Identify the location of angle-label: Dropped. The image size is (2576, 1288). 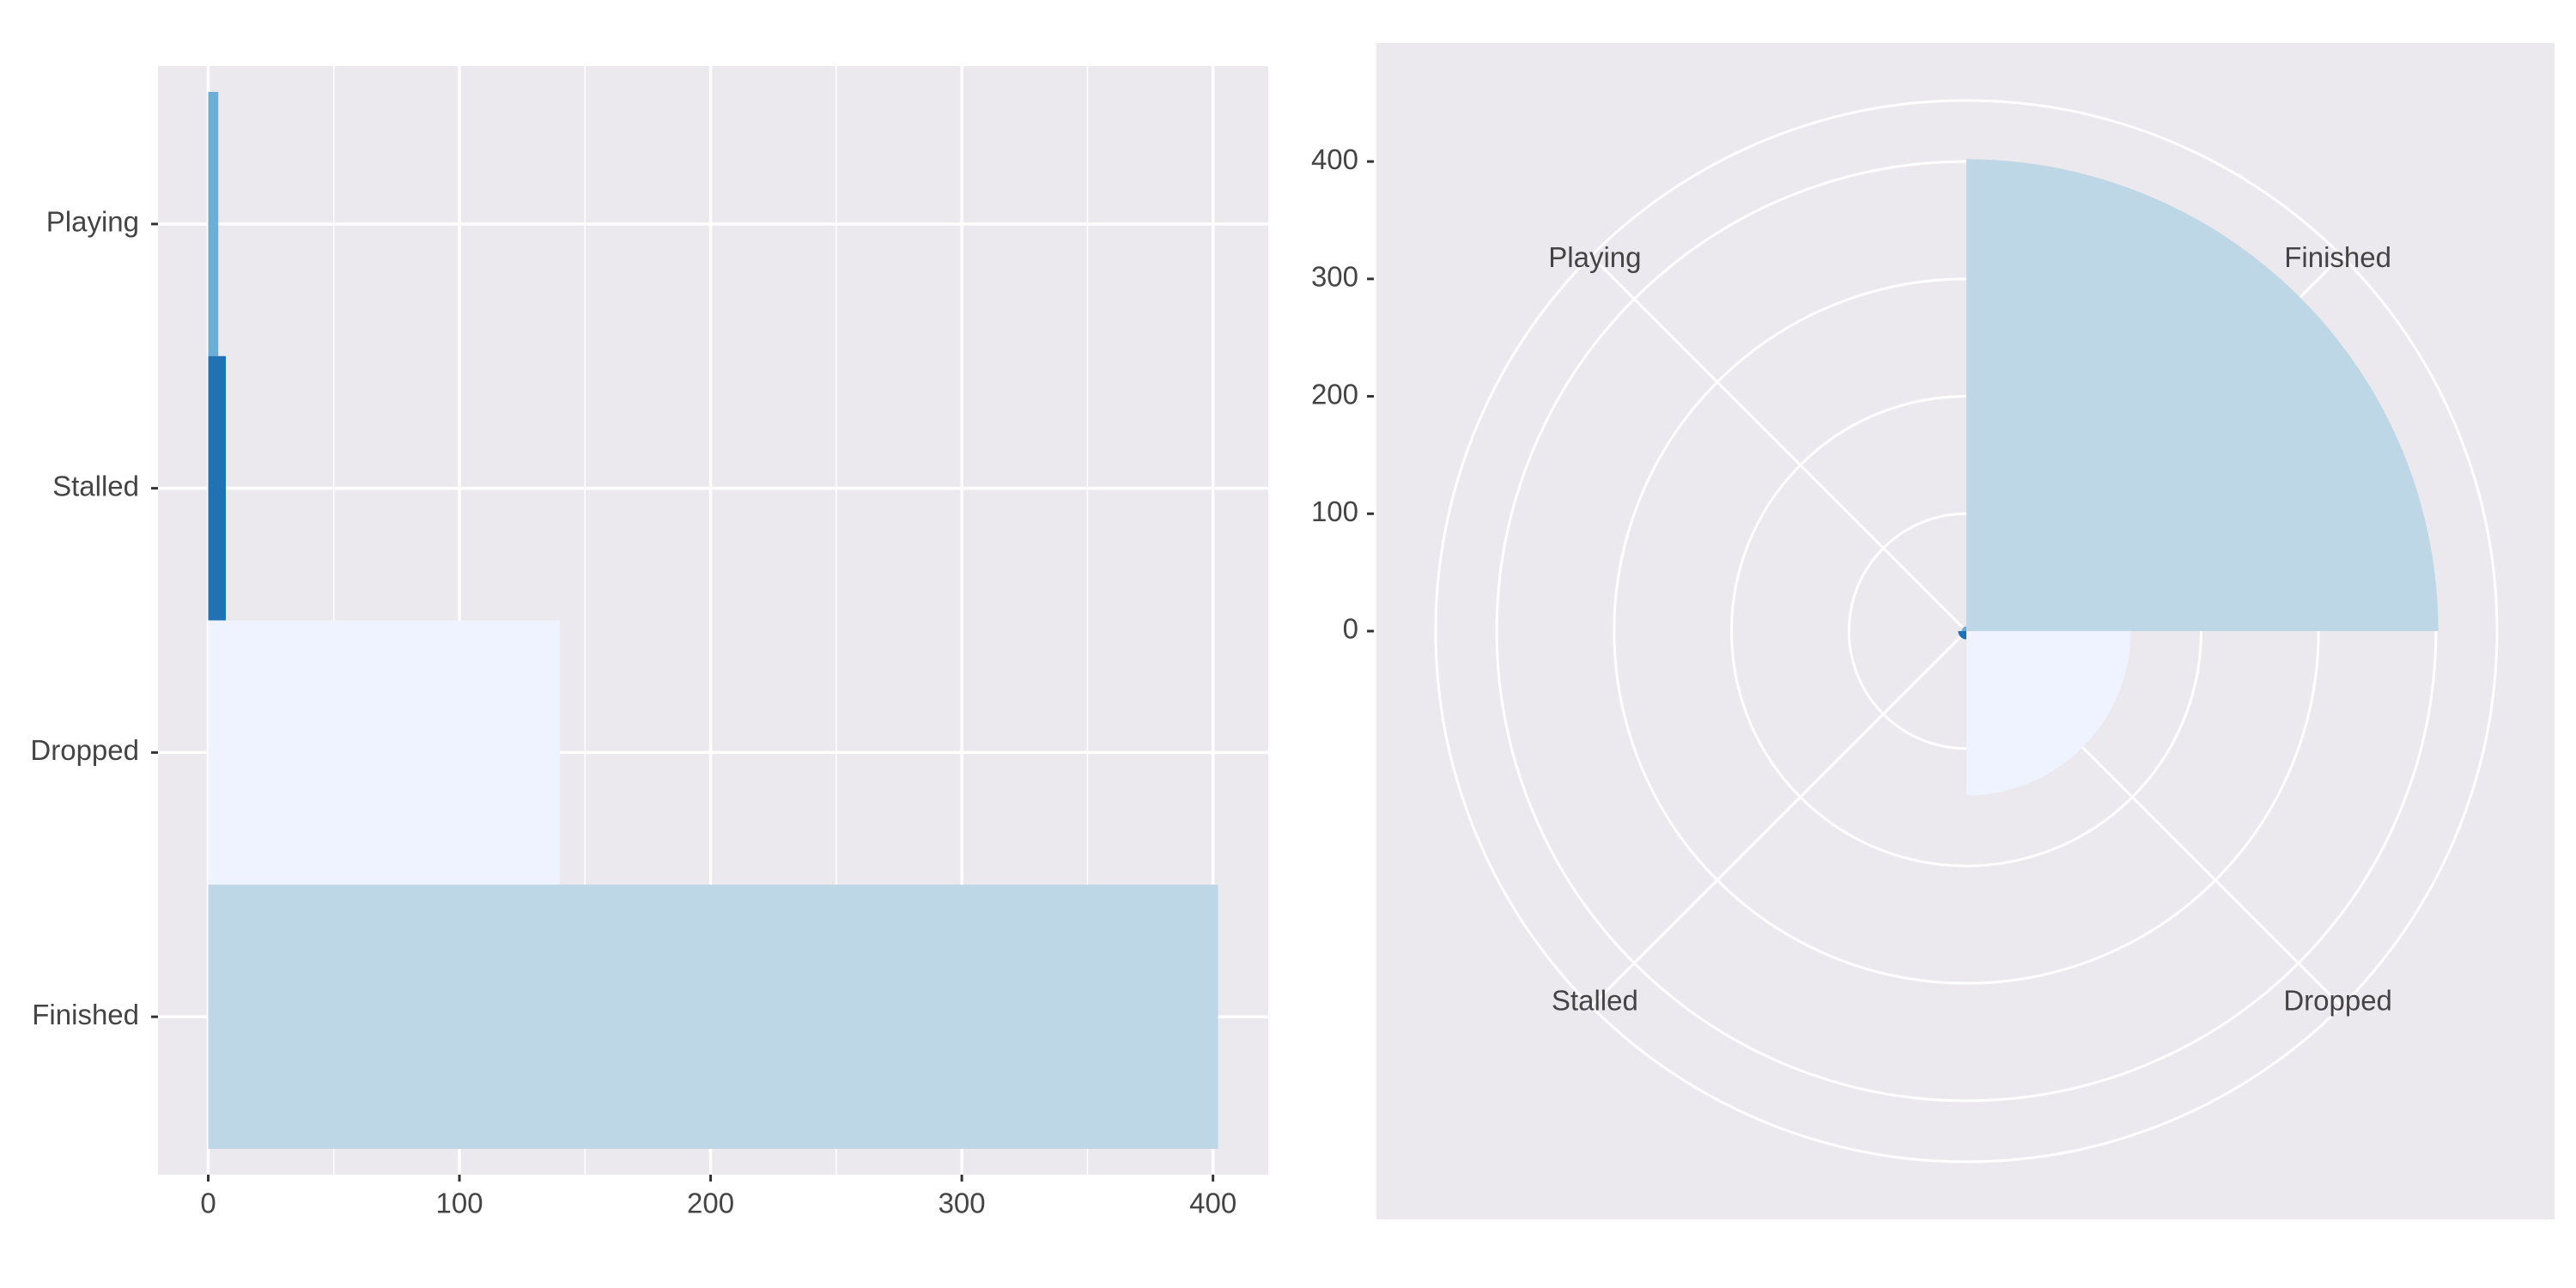
(2338, 1000).